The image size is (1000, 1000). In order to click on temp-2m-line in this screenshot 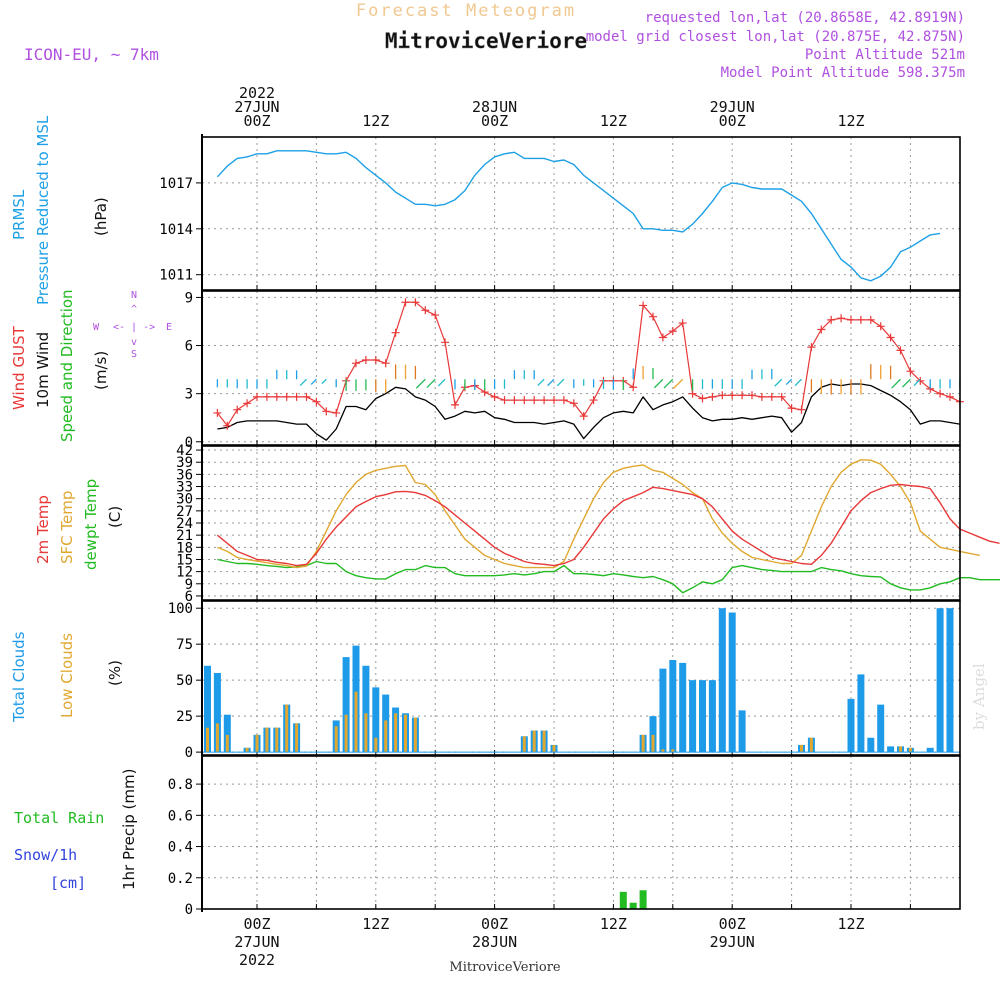, I will do `click(608, 525)`.